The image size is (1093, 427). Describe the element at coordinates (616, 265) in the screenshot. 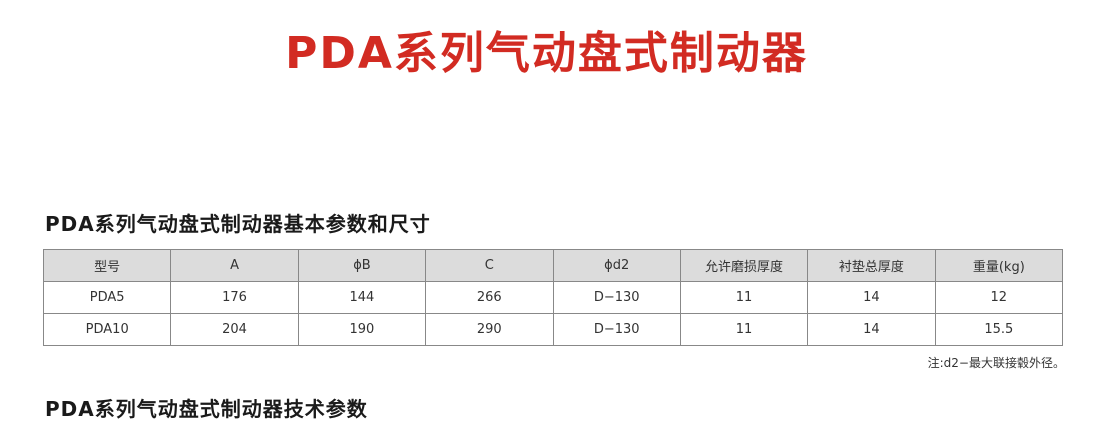

I see `column-header: ϕd2` at that location.